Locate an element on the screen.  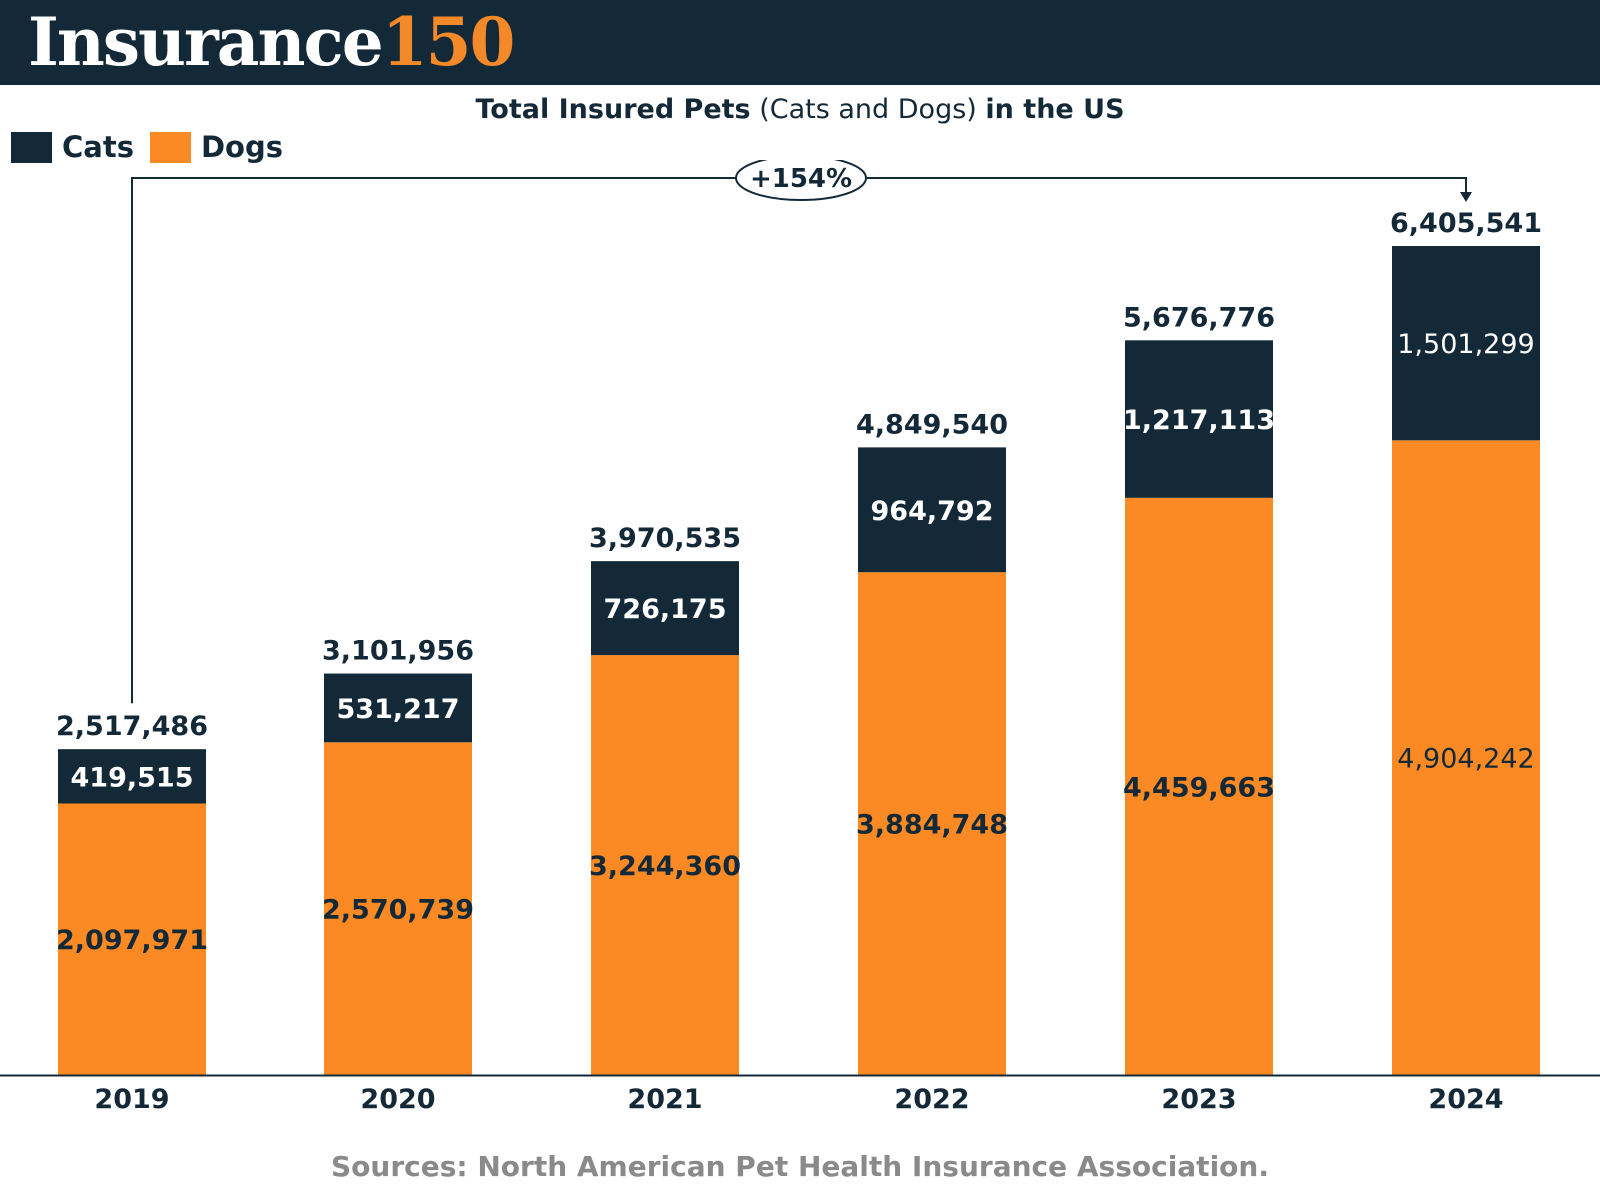
logo-number: 150 is located at coordinates (448, 42).